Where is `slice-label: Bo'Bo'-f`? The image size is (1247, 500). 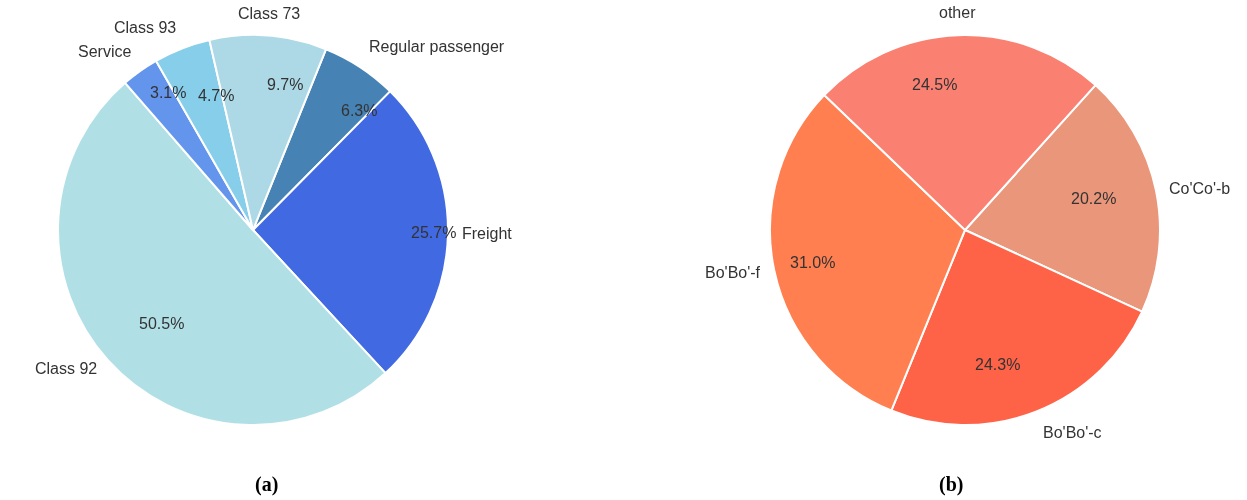
slice-label: Bo'Bo'-f is located at coordinates (733, 272).